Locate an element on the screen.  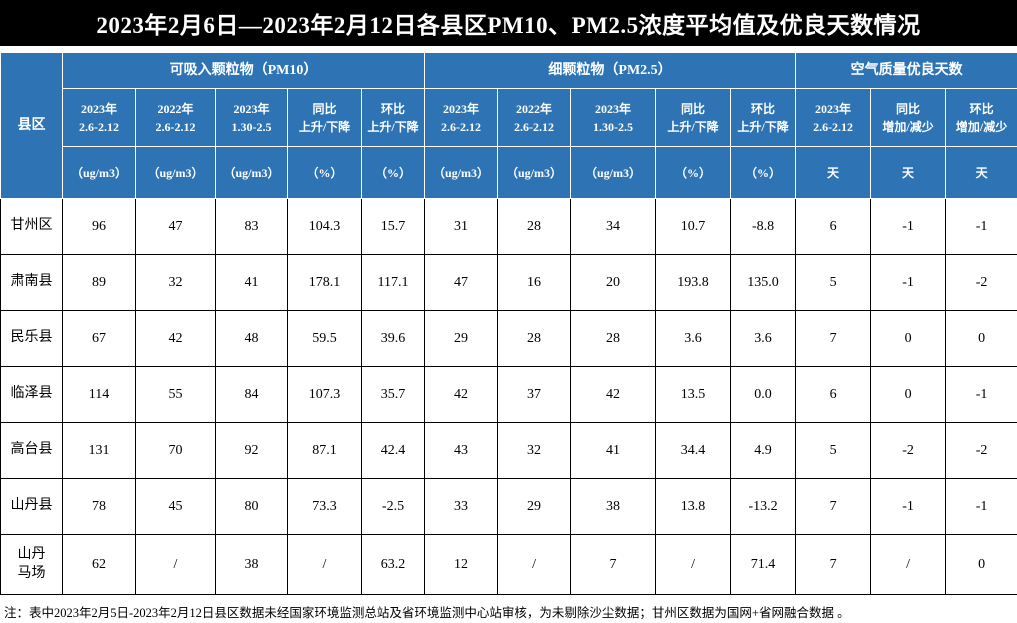
data-cell: 67 is located at coordinates (99, 338).